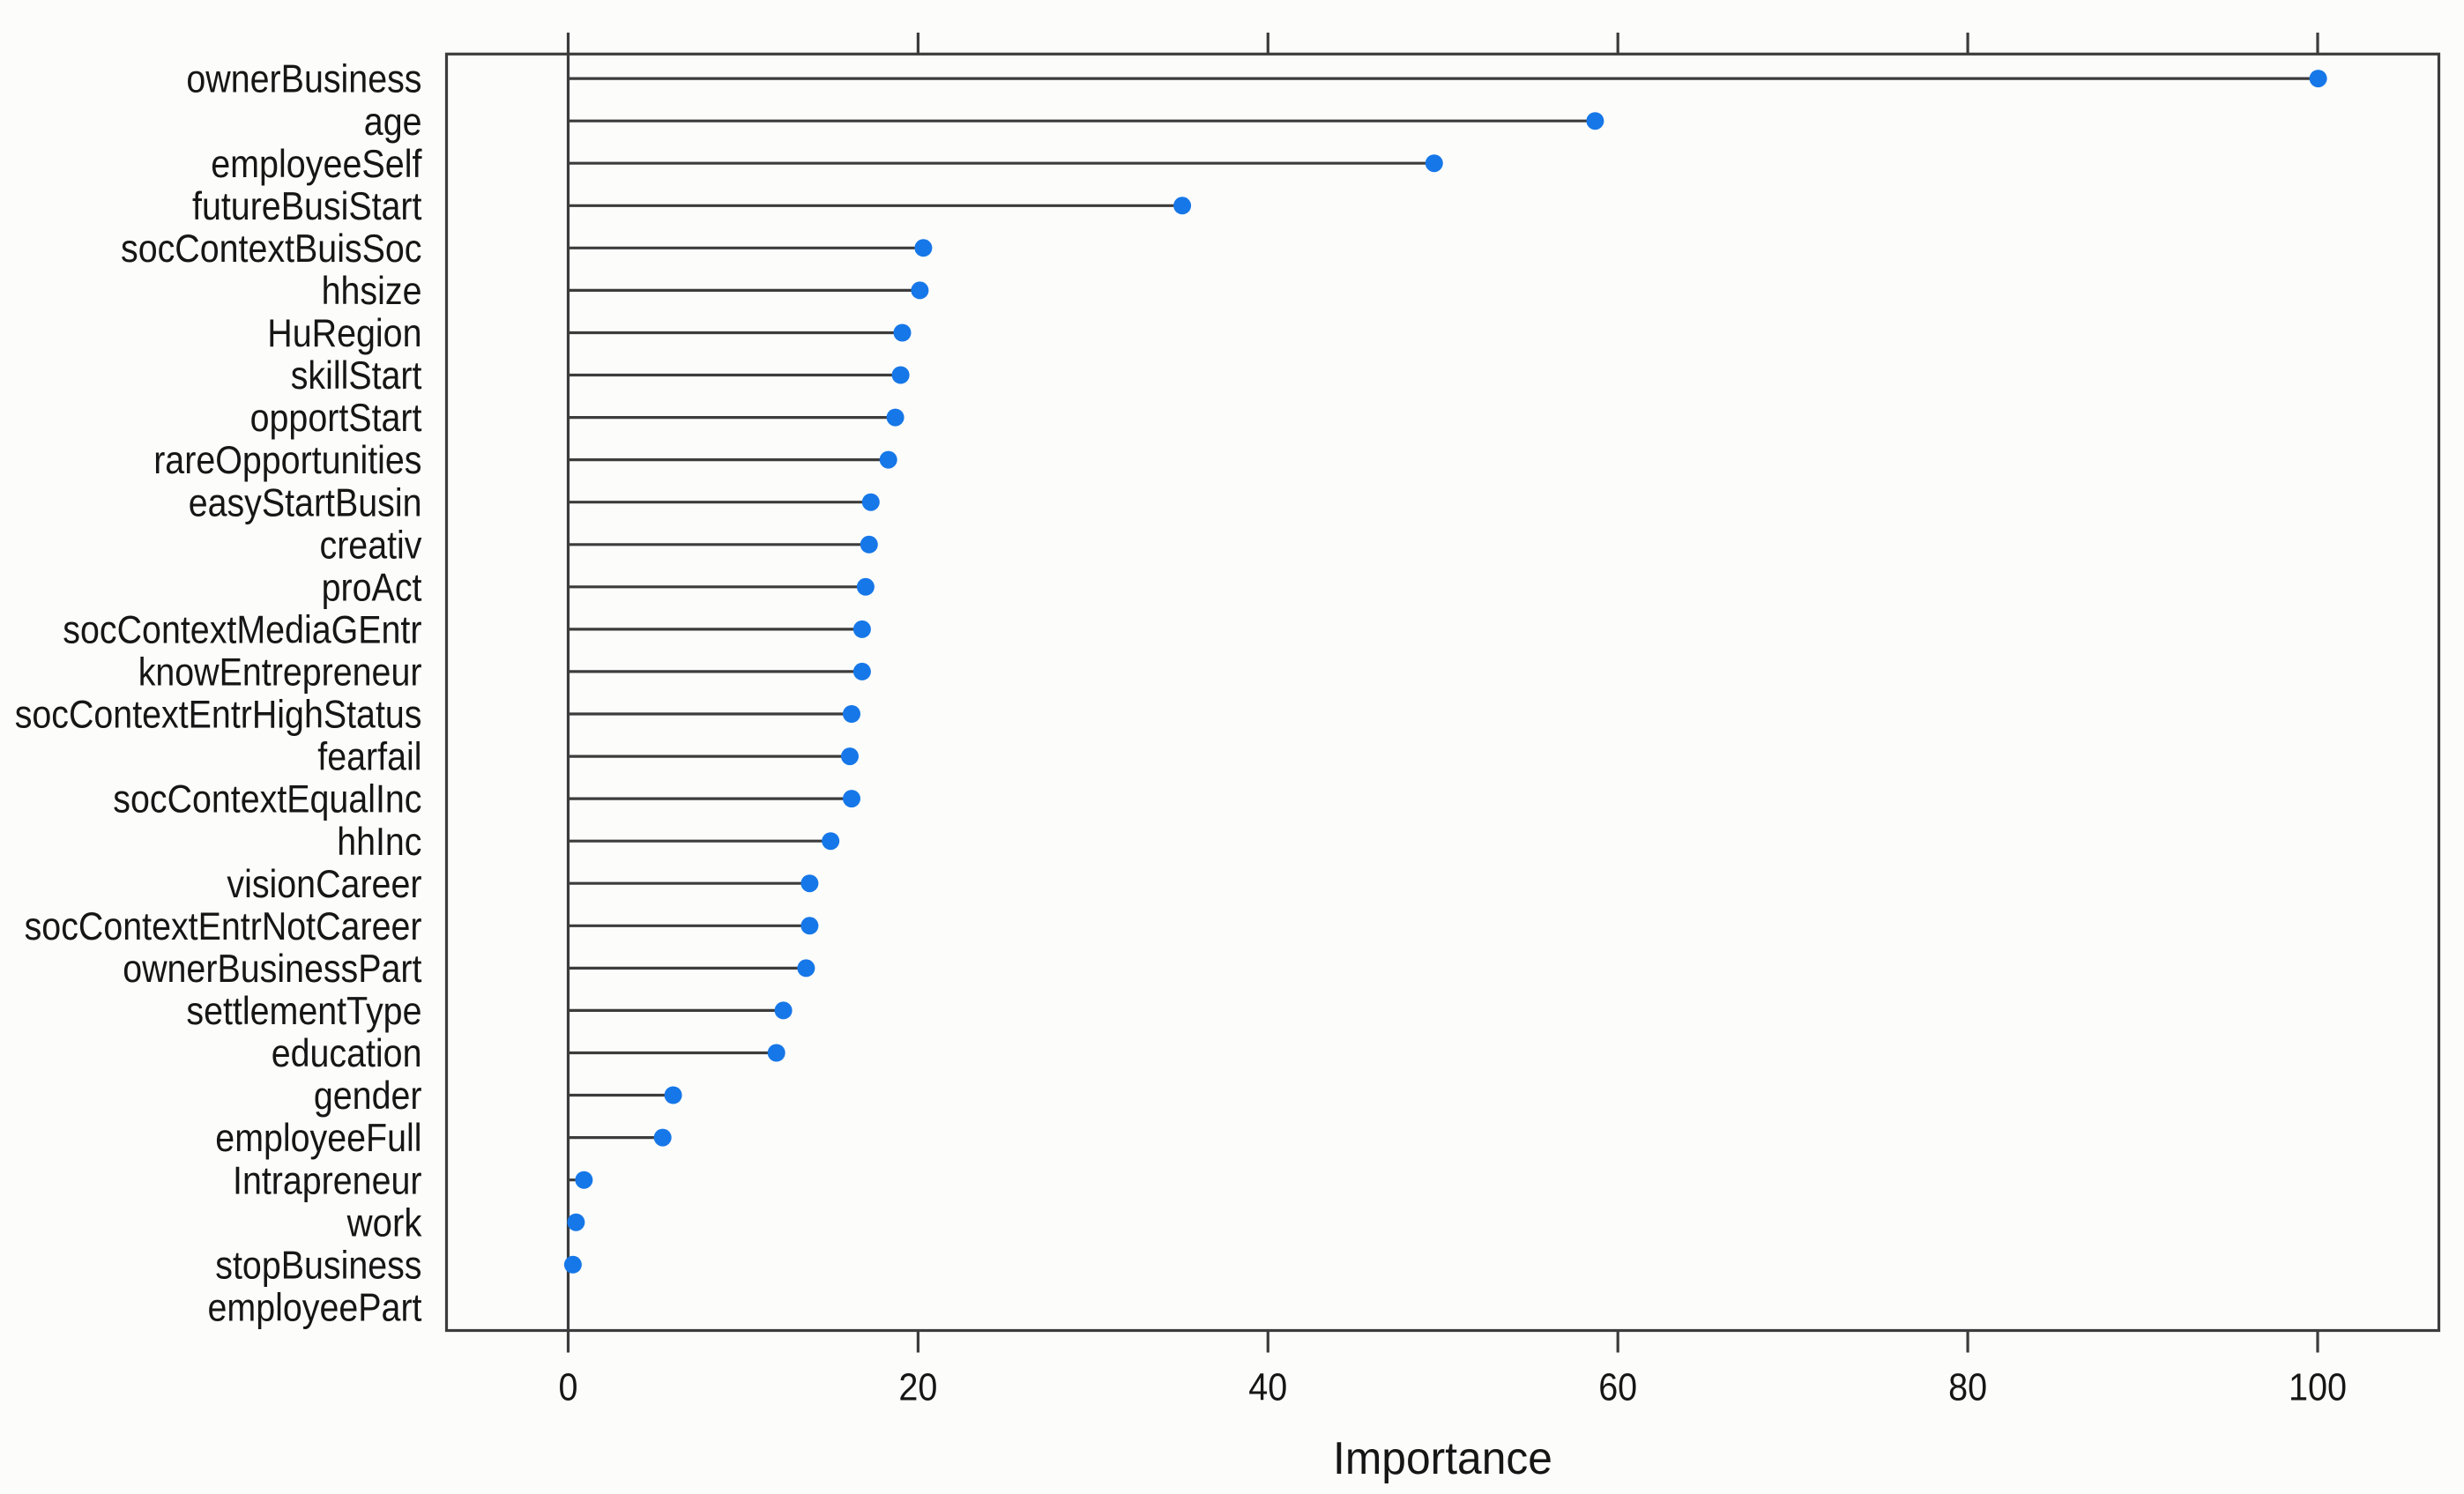 Image resolution: width=2464 pixels, height=1494 pixels. I want to click on svg-text: 20, so click(917, 1387).